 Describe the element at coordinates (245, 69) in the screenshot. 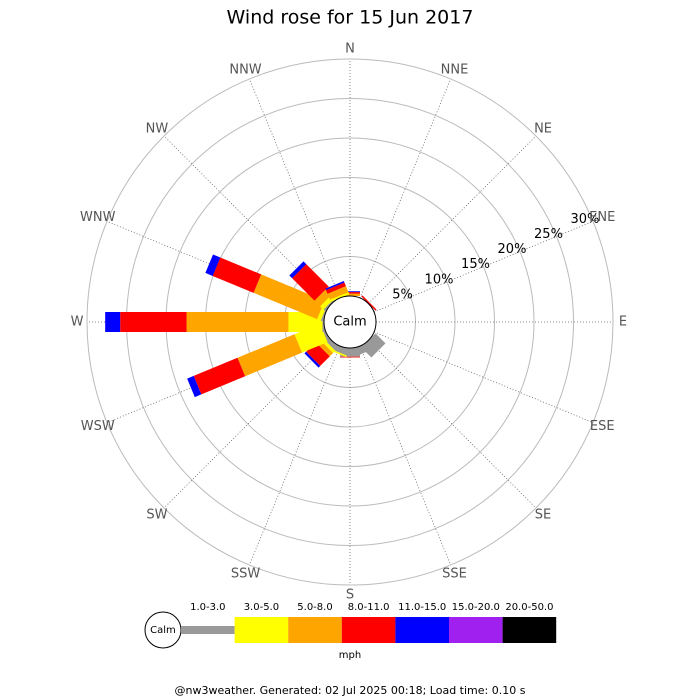

I see `direction-label: NNW` at that location.